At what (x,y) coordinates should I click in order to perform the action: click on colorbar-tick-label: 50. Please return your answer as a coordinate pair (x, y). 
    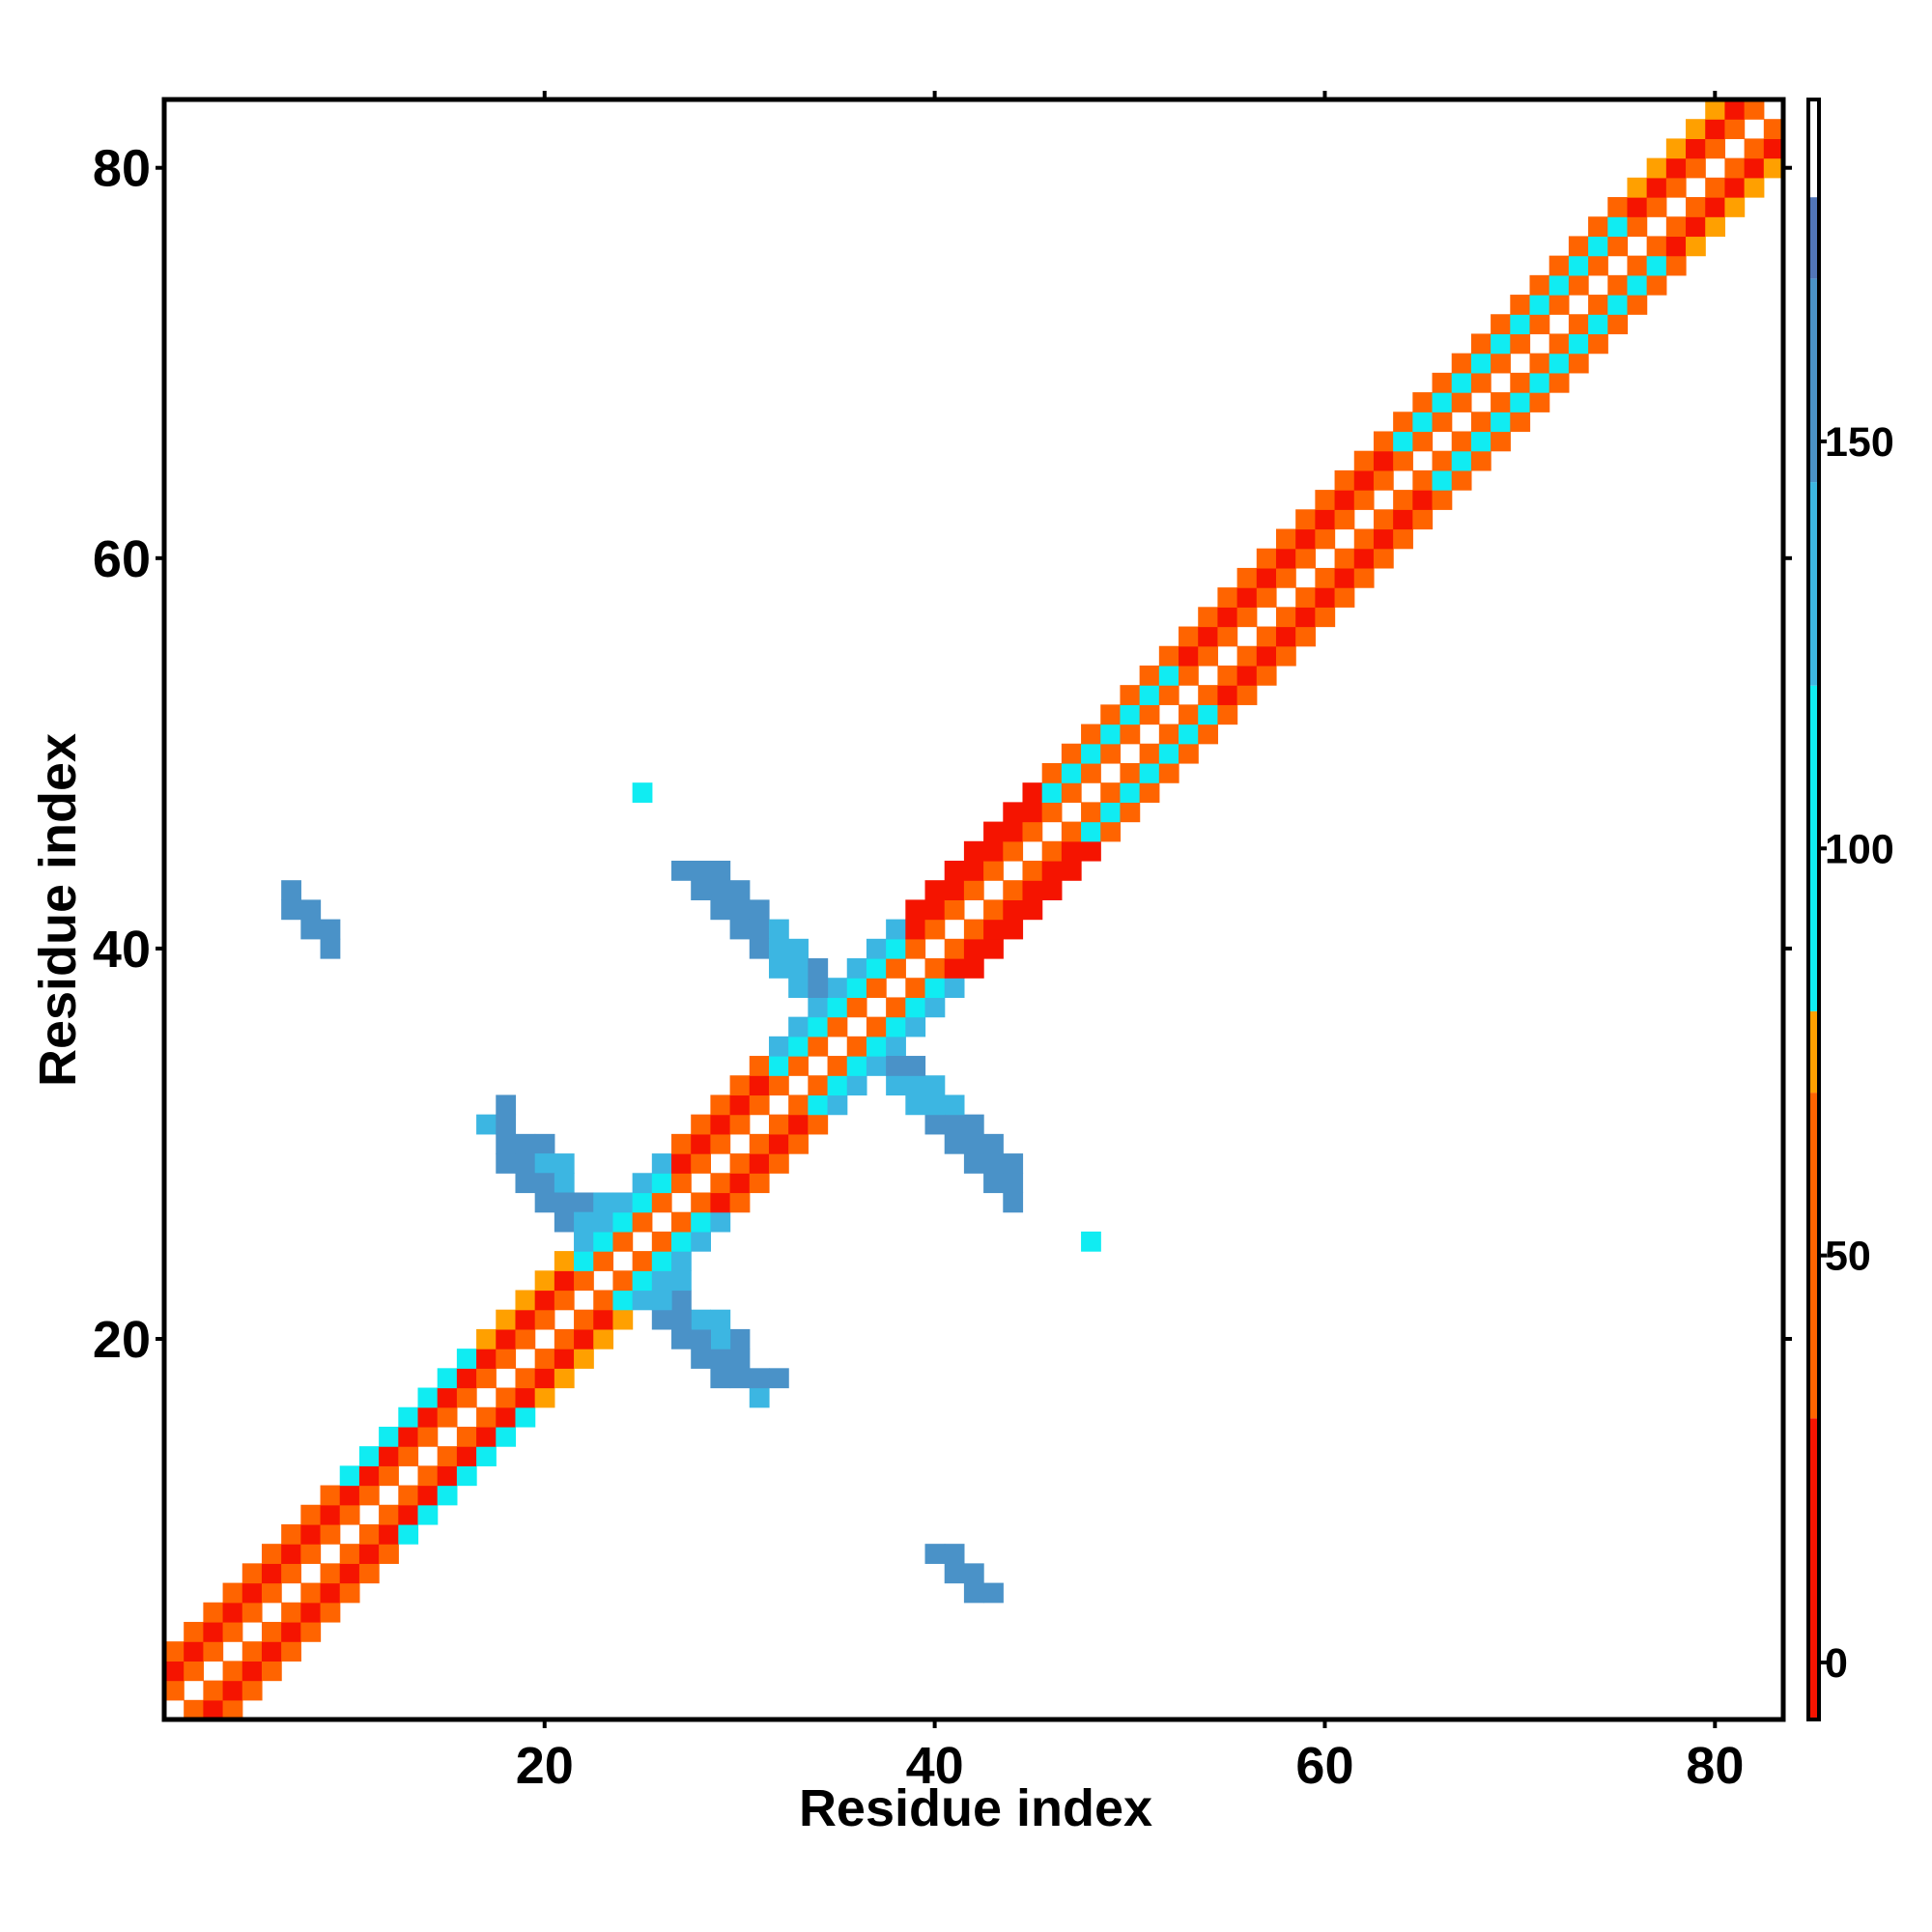
    Looking at the image, I should click on (1848, 1257).